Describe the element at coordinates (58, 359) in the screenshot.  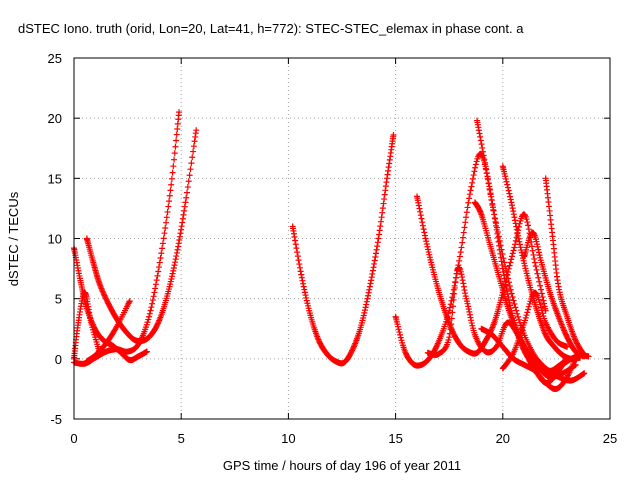
I see `y-tick-label: 0` at that location.